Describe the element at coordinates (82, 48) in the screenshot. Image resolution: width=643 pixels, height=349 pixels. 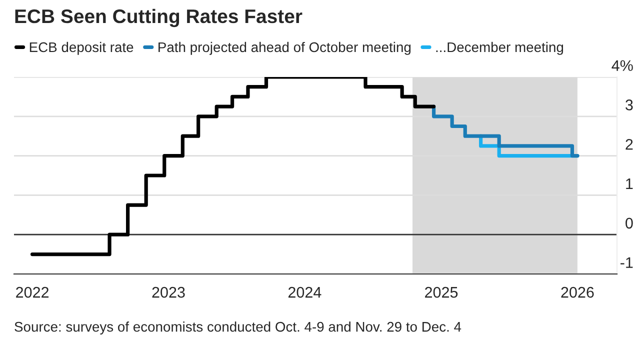
I see `legend-label: ECB deposit rate` at that location.